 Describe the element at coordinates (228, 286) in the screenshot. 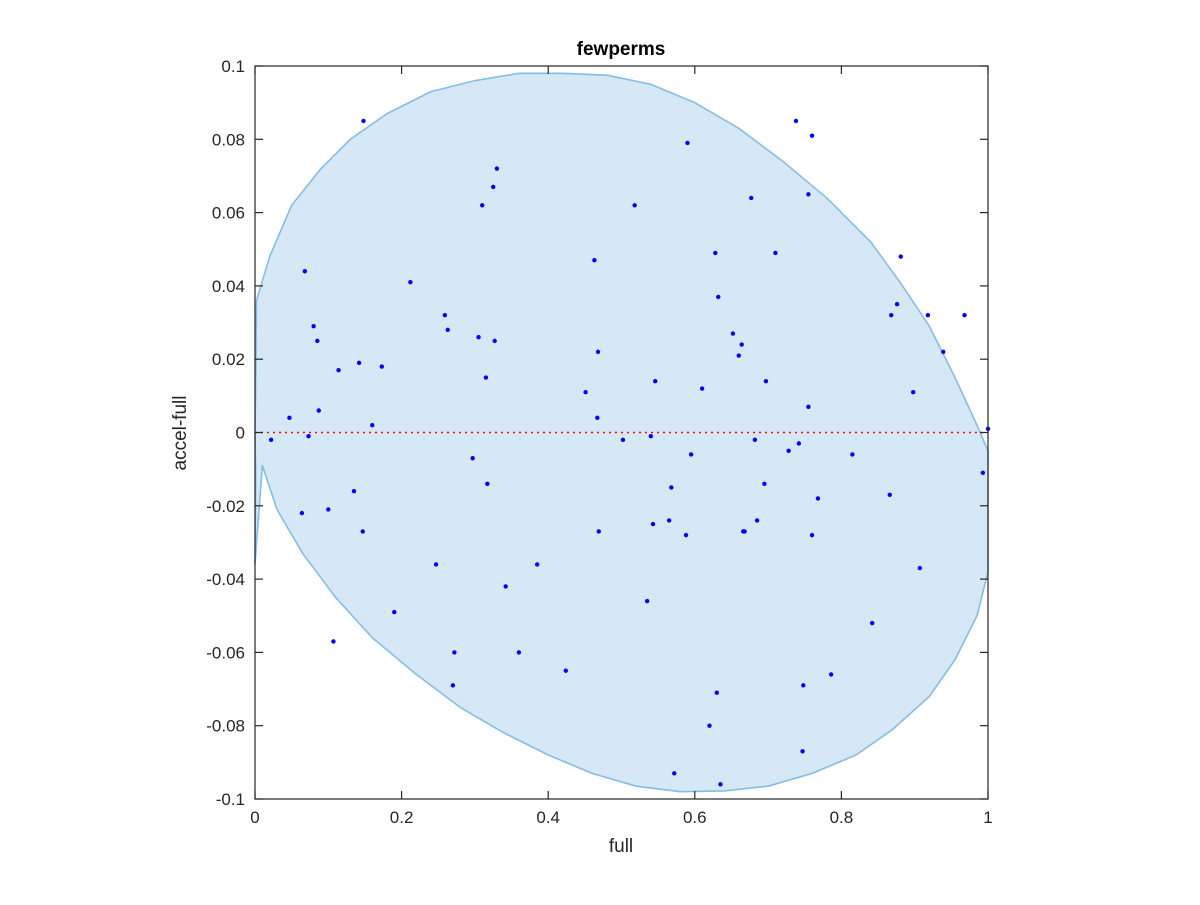

I see `y-tick-label: 0.04` at that location.